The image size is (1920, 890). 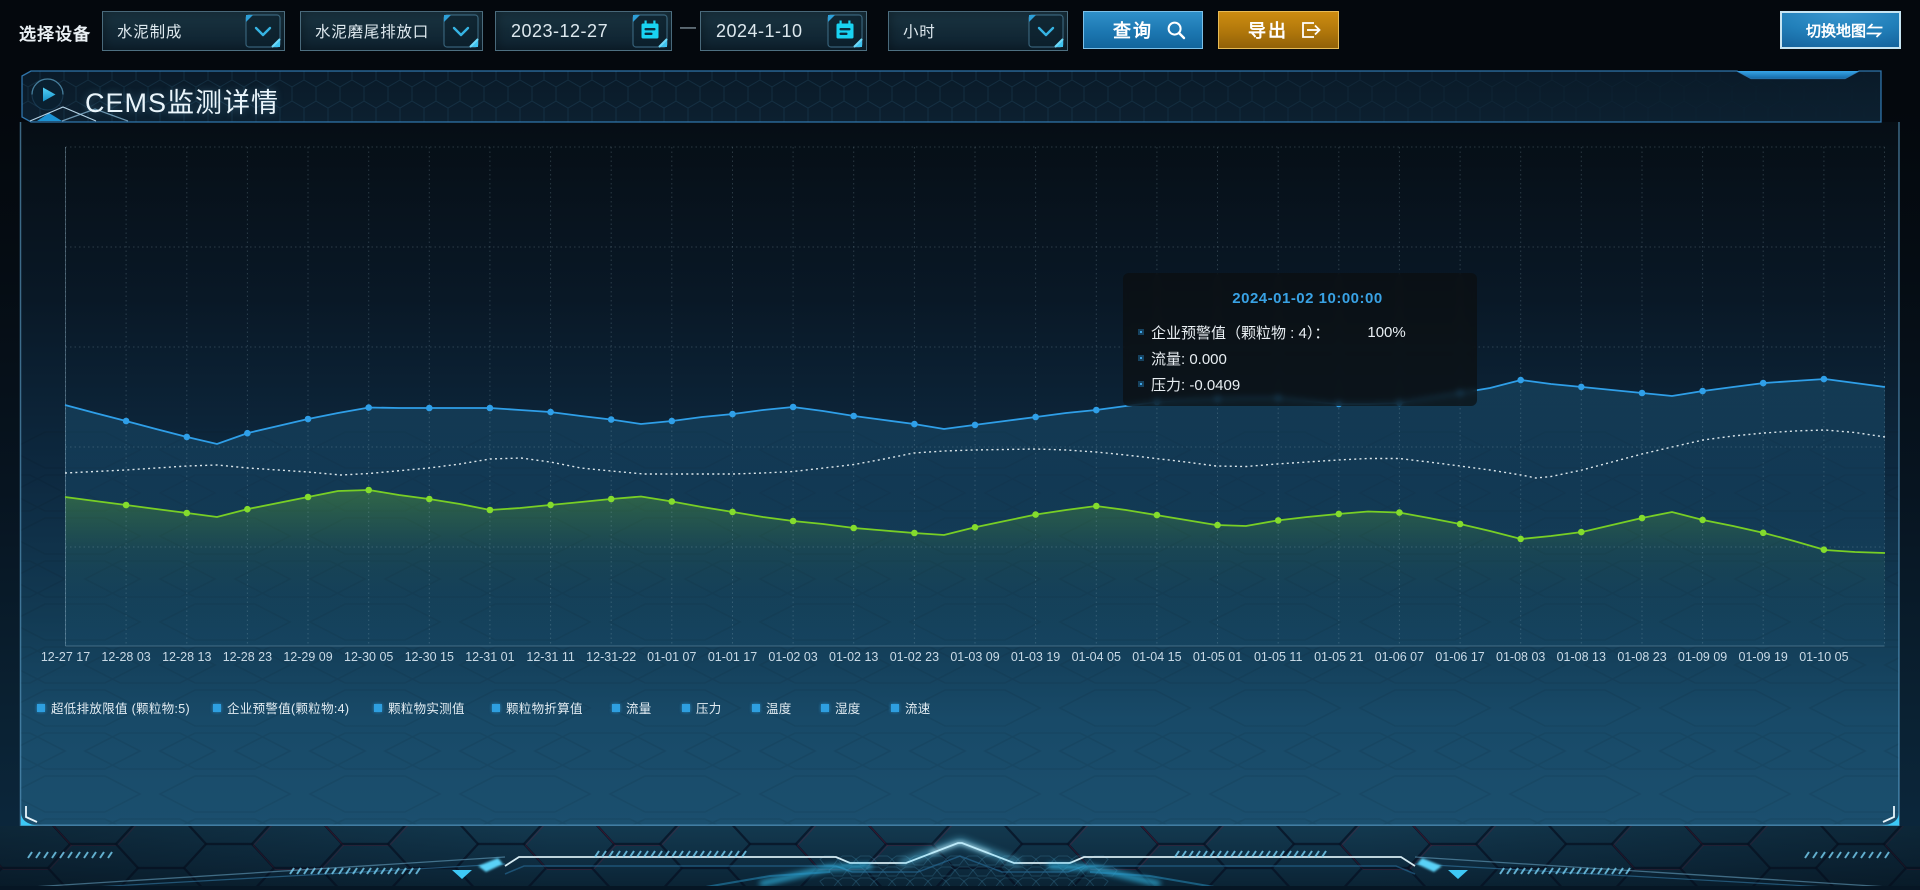 What do you see at coordinates (1581, 657) in the screenshot?
I see `svg-text: 01-08 13` at bounding box center [1581, 657].